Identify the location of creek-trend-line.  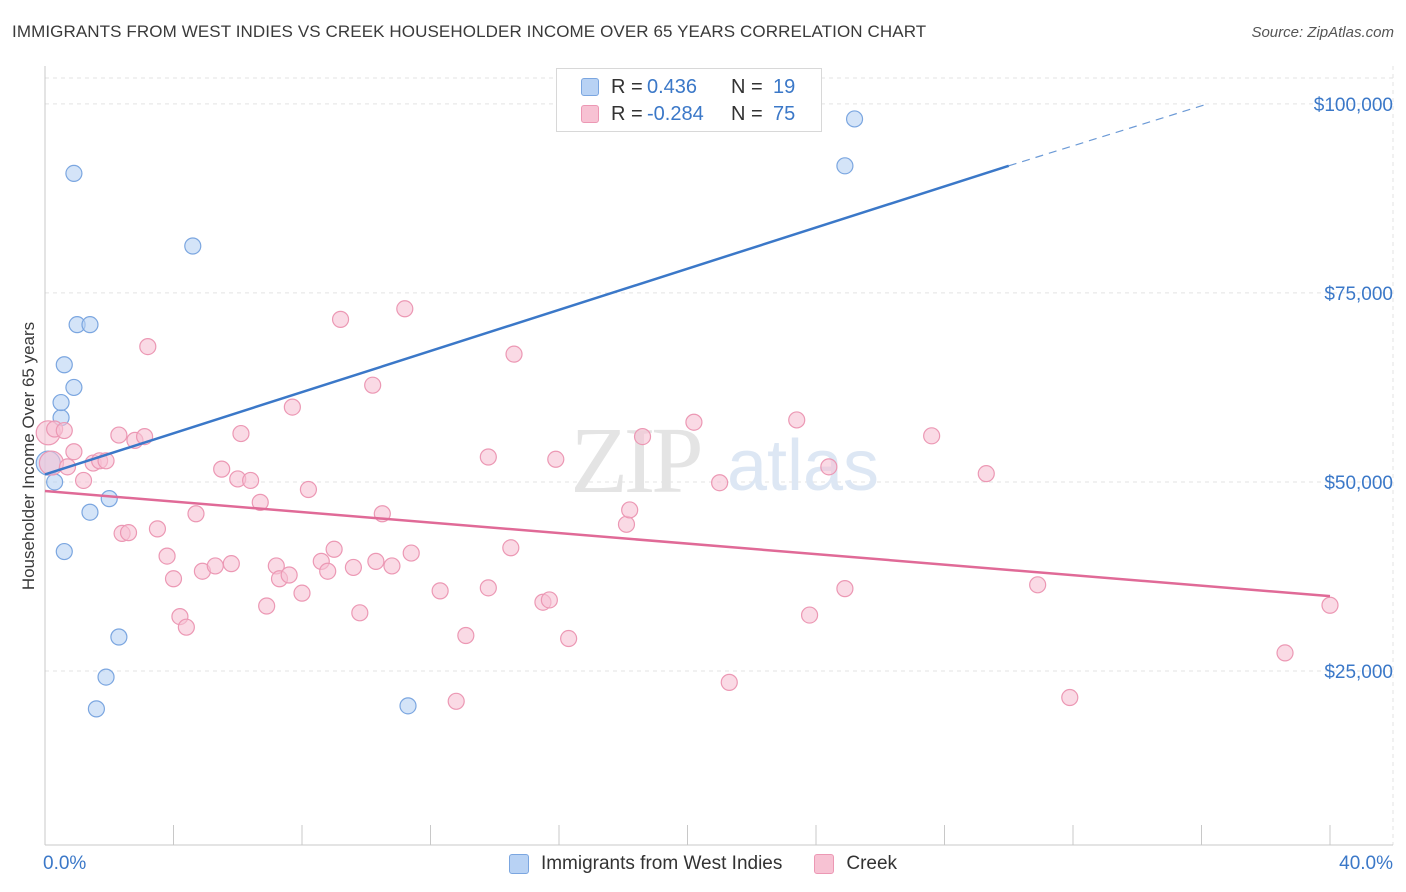
(687, 543).